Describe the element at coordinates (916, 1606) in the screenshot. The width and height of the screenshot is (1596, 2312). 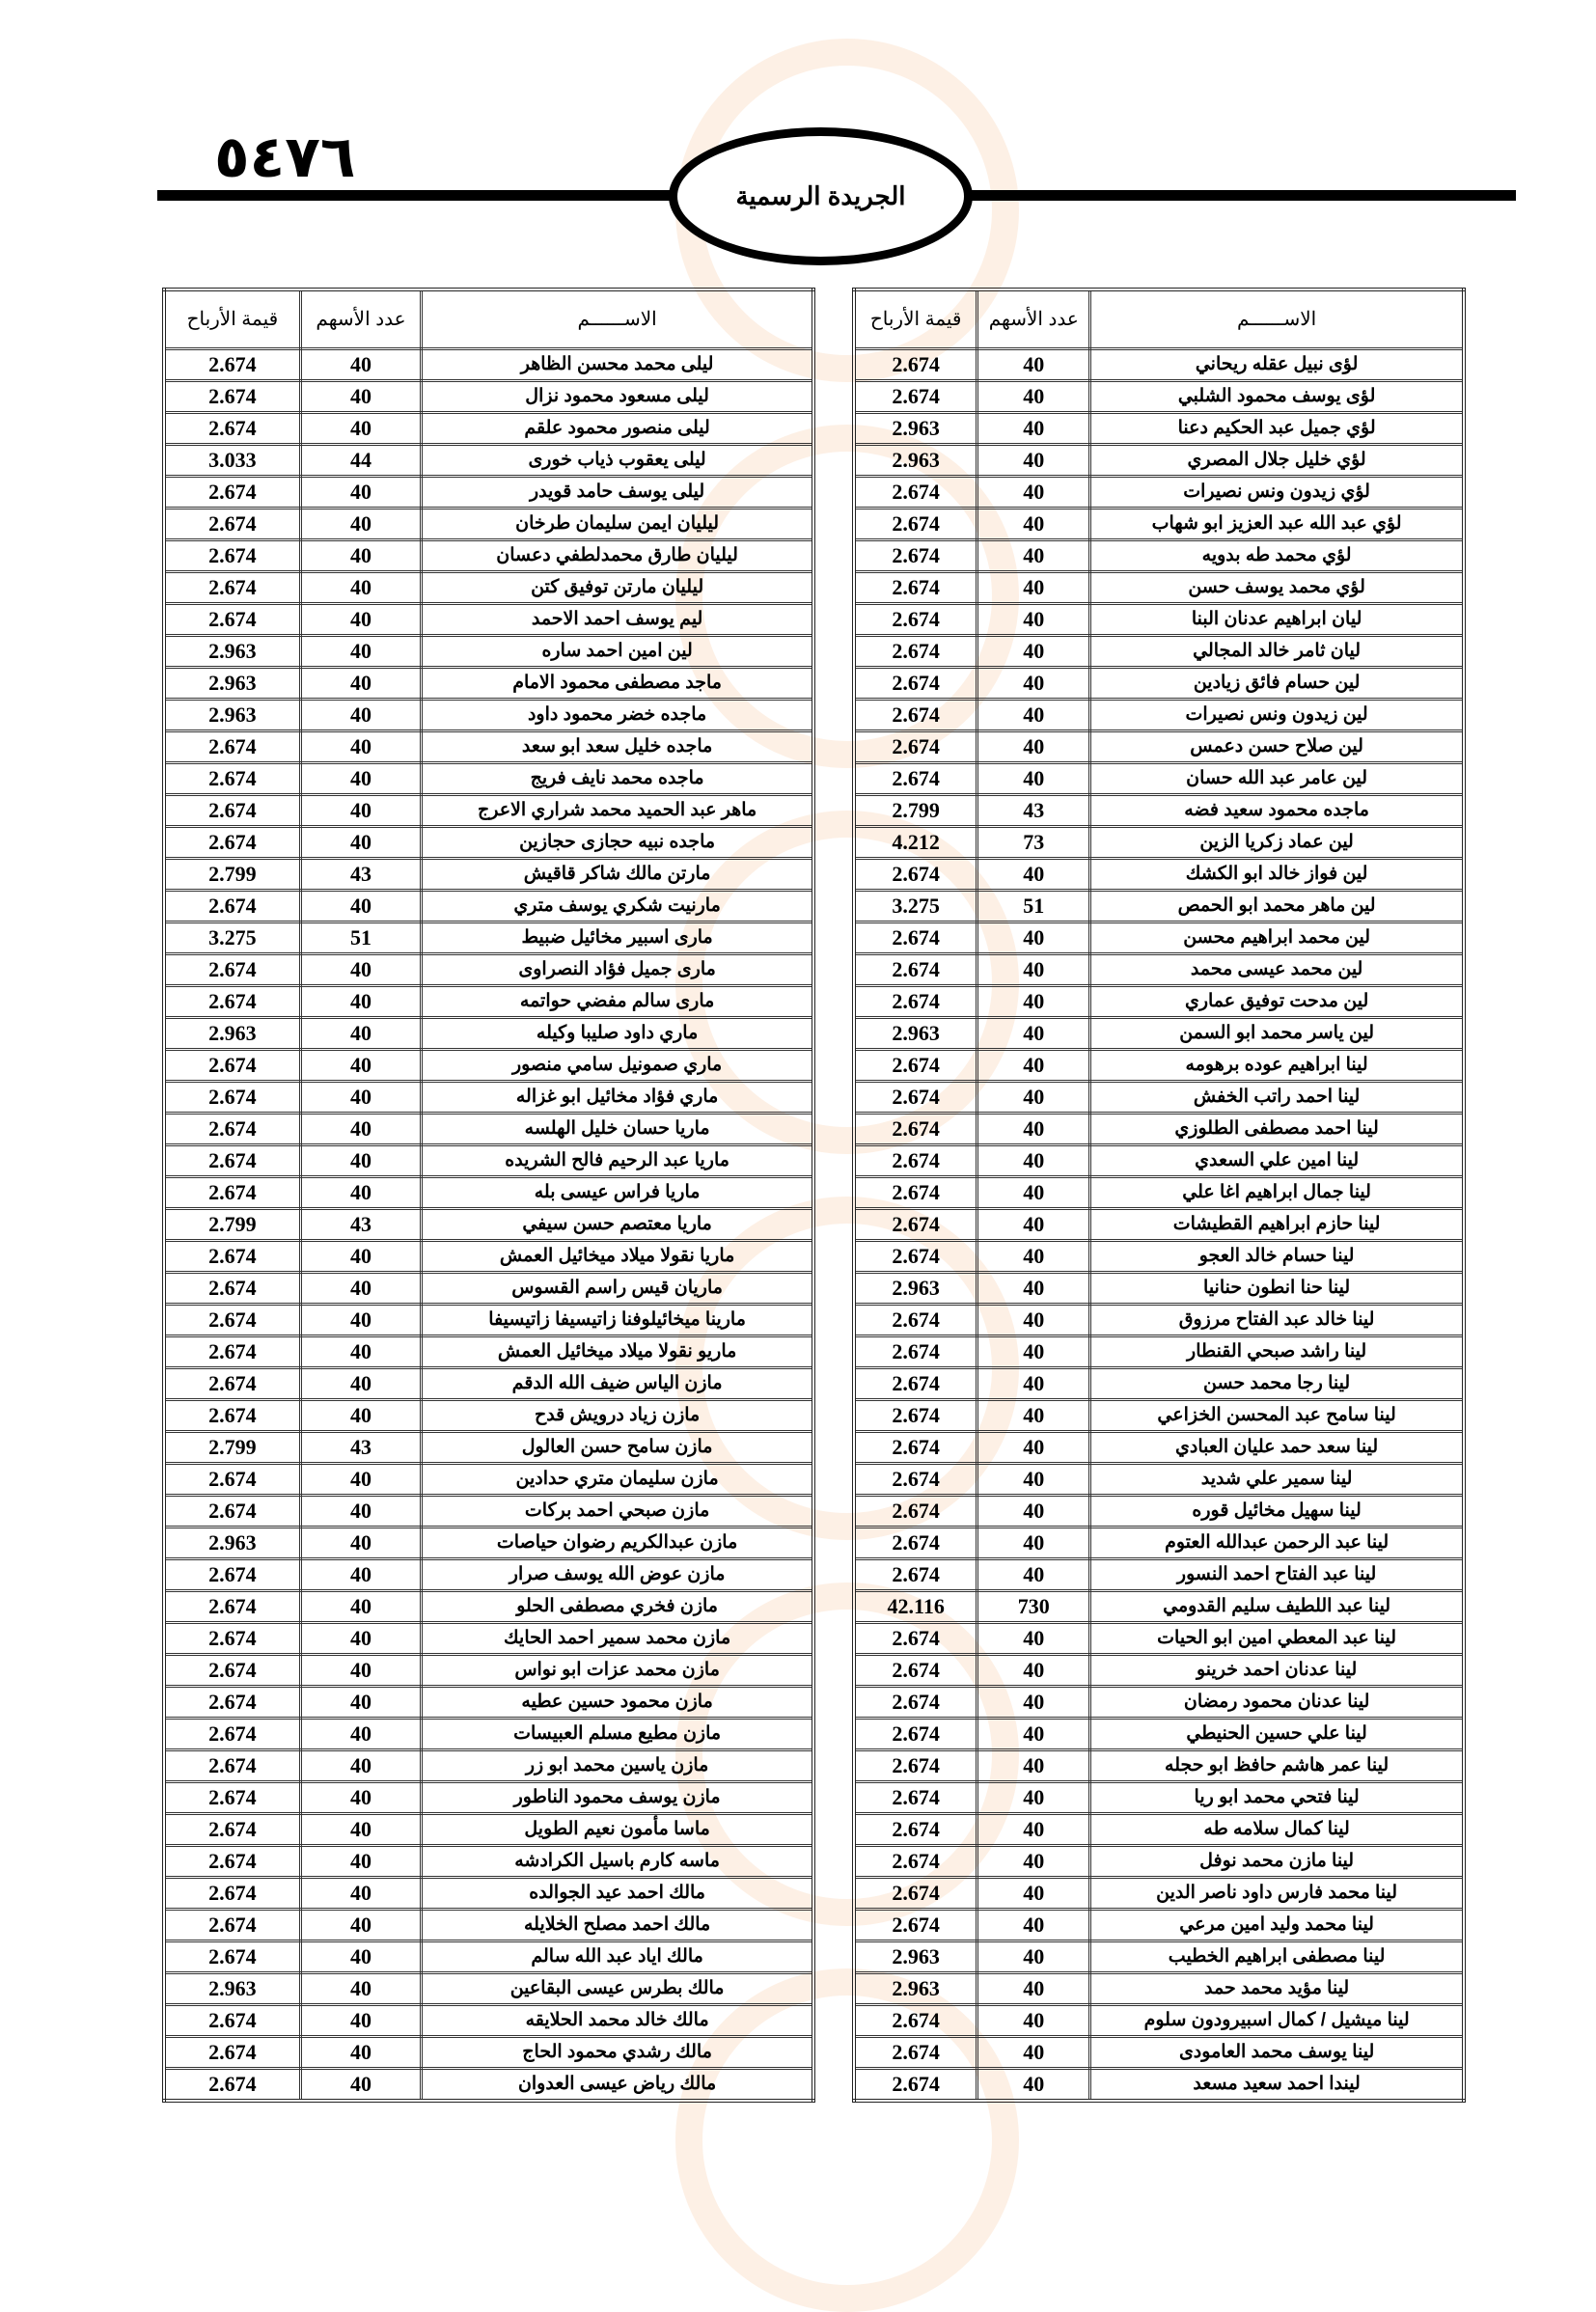
I see `dividend-value: 42.116` at that location.